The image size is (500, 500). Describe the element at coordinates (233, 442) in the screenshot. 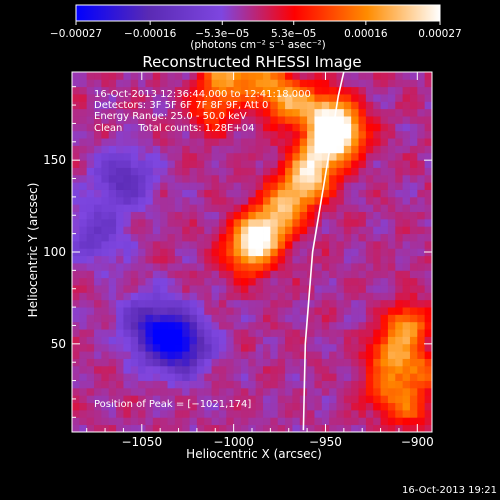

I see `x-tick-label: −1000` at that location.